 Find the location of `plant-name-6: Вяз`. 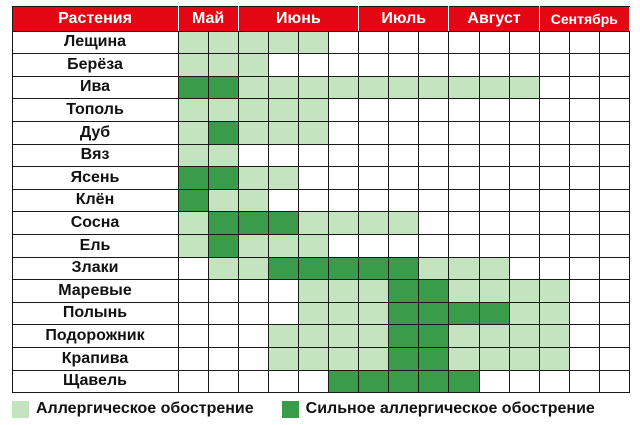

plant-name-6: Вяз is located at coordinates (95, 155).